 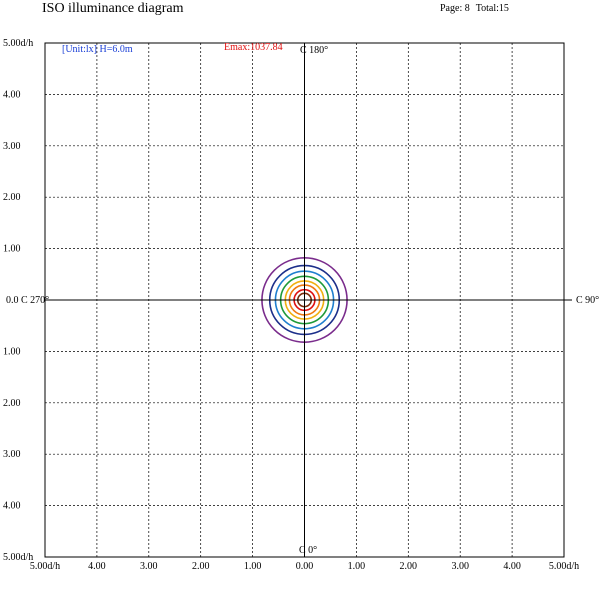 What do you see at coordinates (474, 9) in the screenshot?
I see `page-info: Page: 8 Total:15` at bounding box center [474, 9].